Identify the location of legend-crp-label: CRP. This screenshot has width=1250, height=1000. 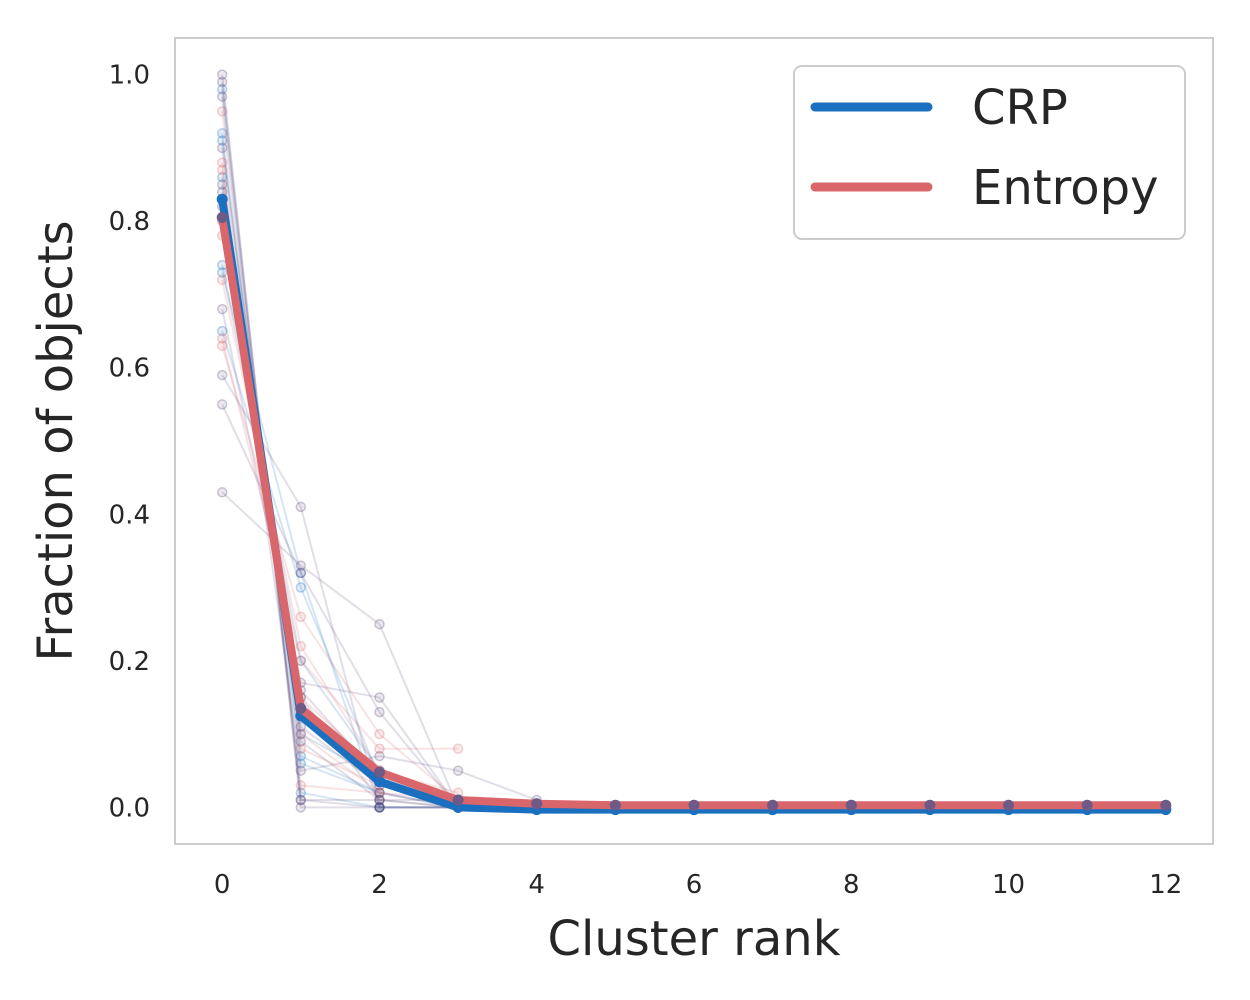
(1020, 108).